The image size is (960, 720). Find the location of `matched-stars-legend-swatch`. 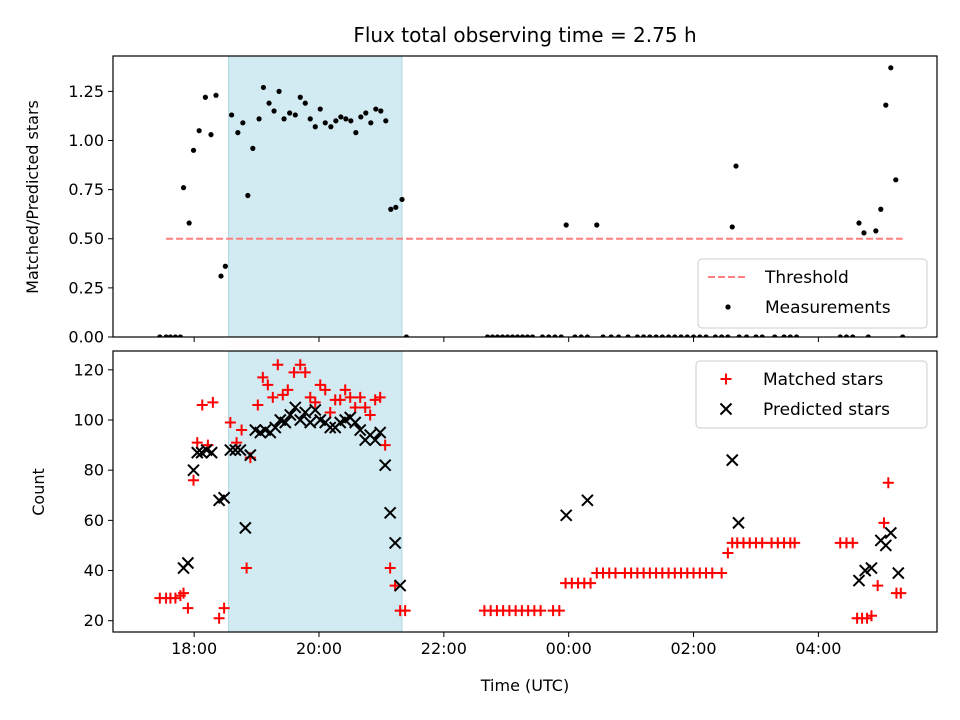

matched-stars-legend-swatch is located at coordinates (726, 379).